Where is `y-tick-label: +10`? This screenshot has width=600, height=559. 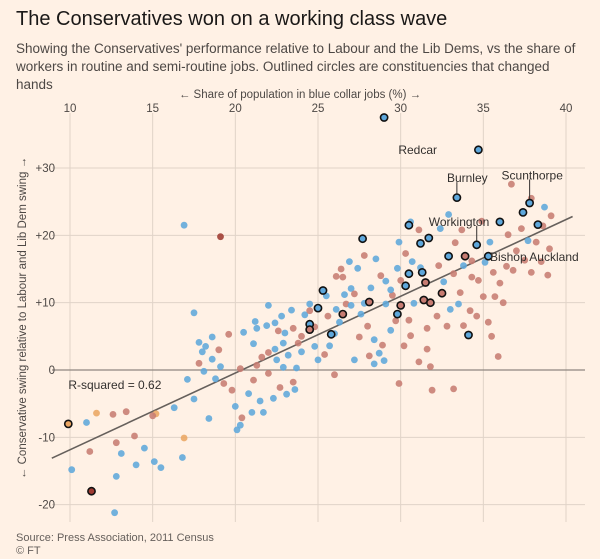
y-tick-label: +10 is located at coordinates (45, 304).